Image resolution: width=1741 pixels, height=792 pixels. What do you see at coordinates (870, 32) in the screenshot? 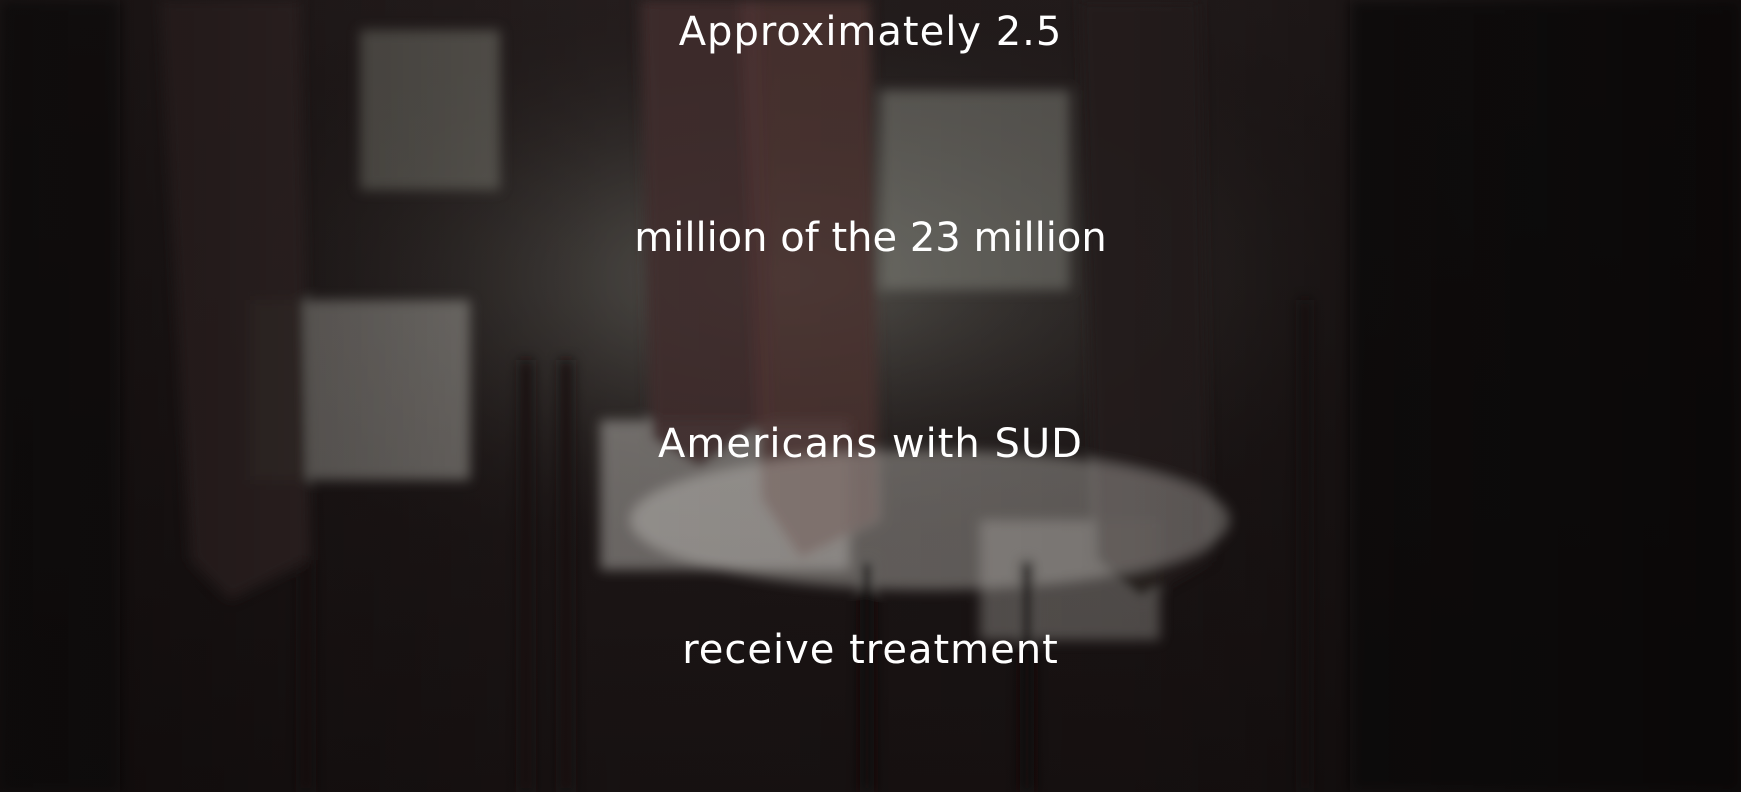
I see `headline-line-1: Approximately 2.5` at bounding box center [870, 32].